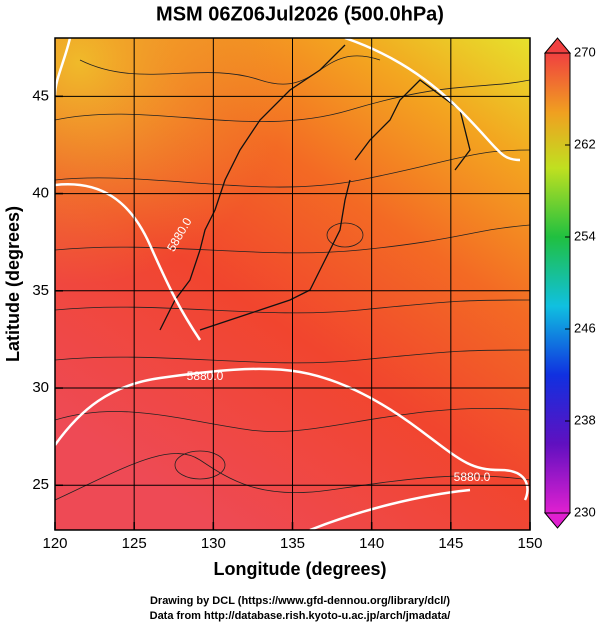 The width and height of the screenshot is (599, 625). I want to click on colorbar-tick-label: 270, so click(585, 51).